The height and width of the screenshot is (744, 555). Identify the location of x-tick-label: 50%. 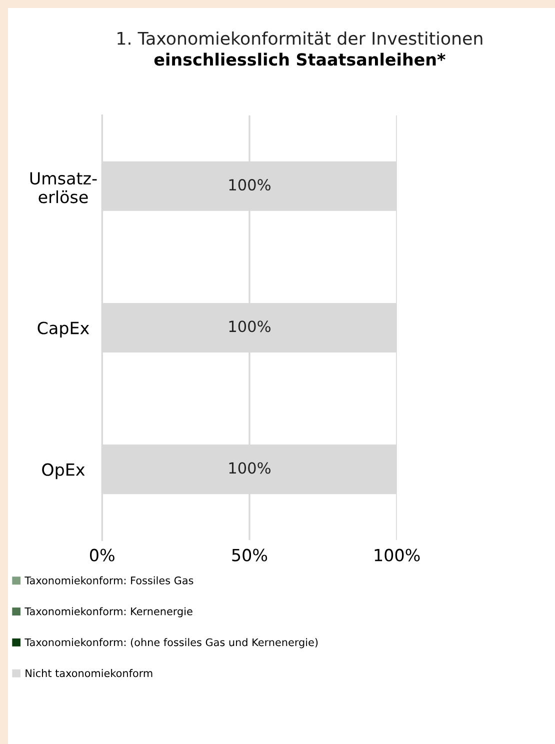
(250, 555).